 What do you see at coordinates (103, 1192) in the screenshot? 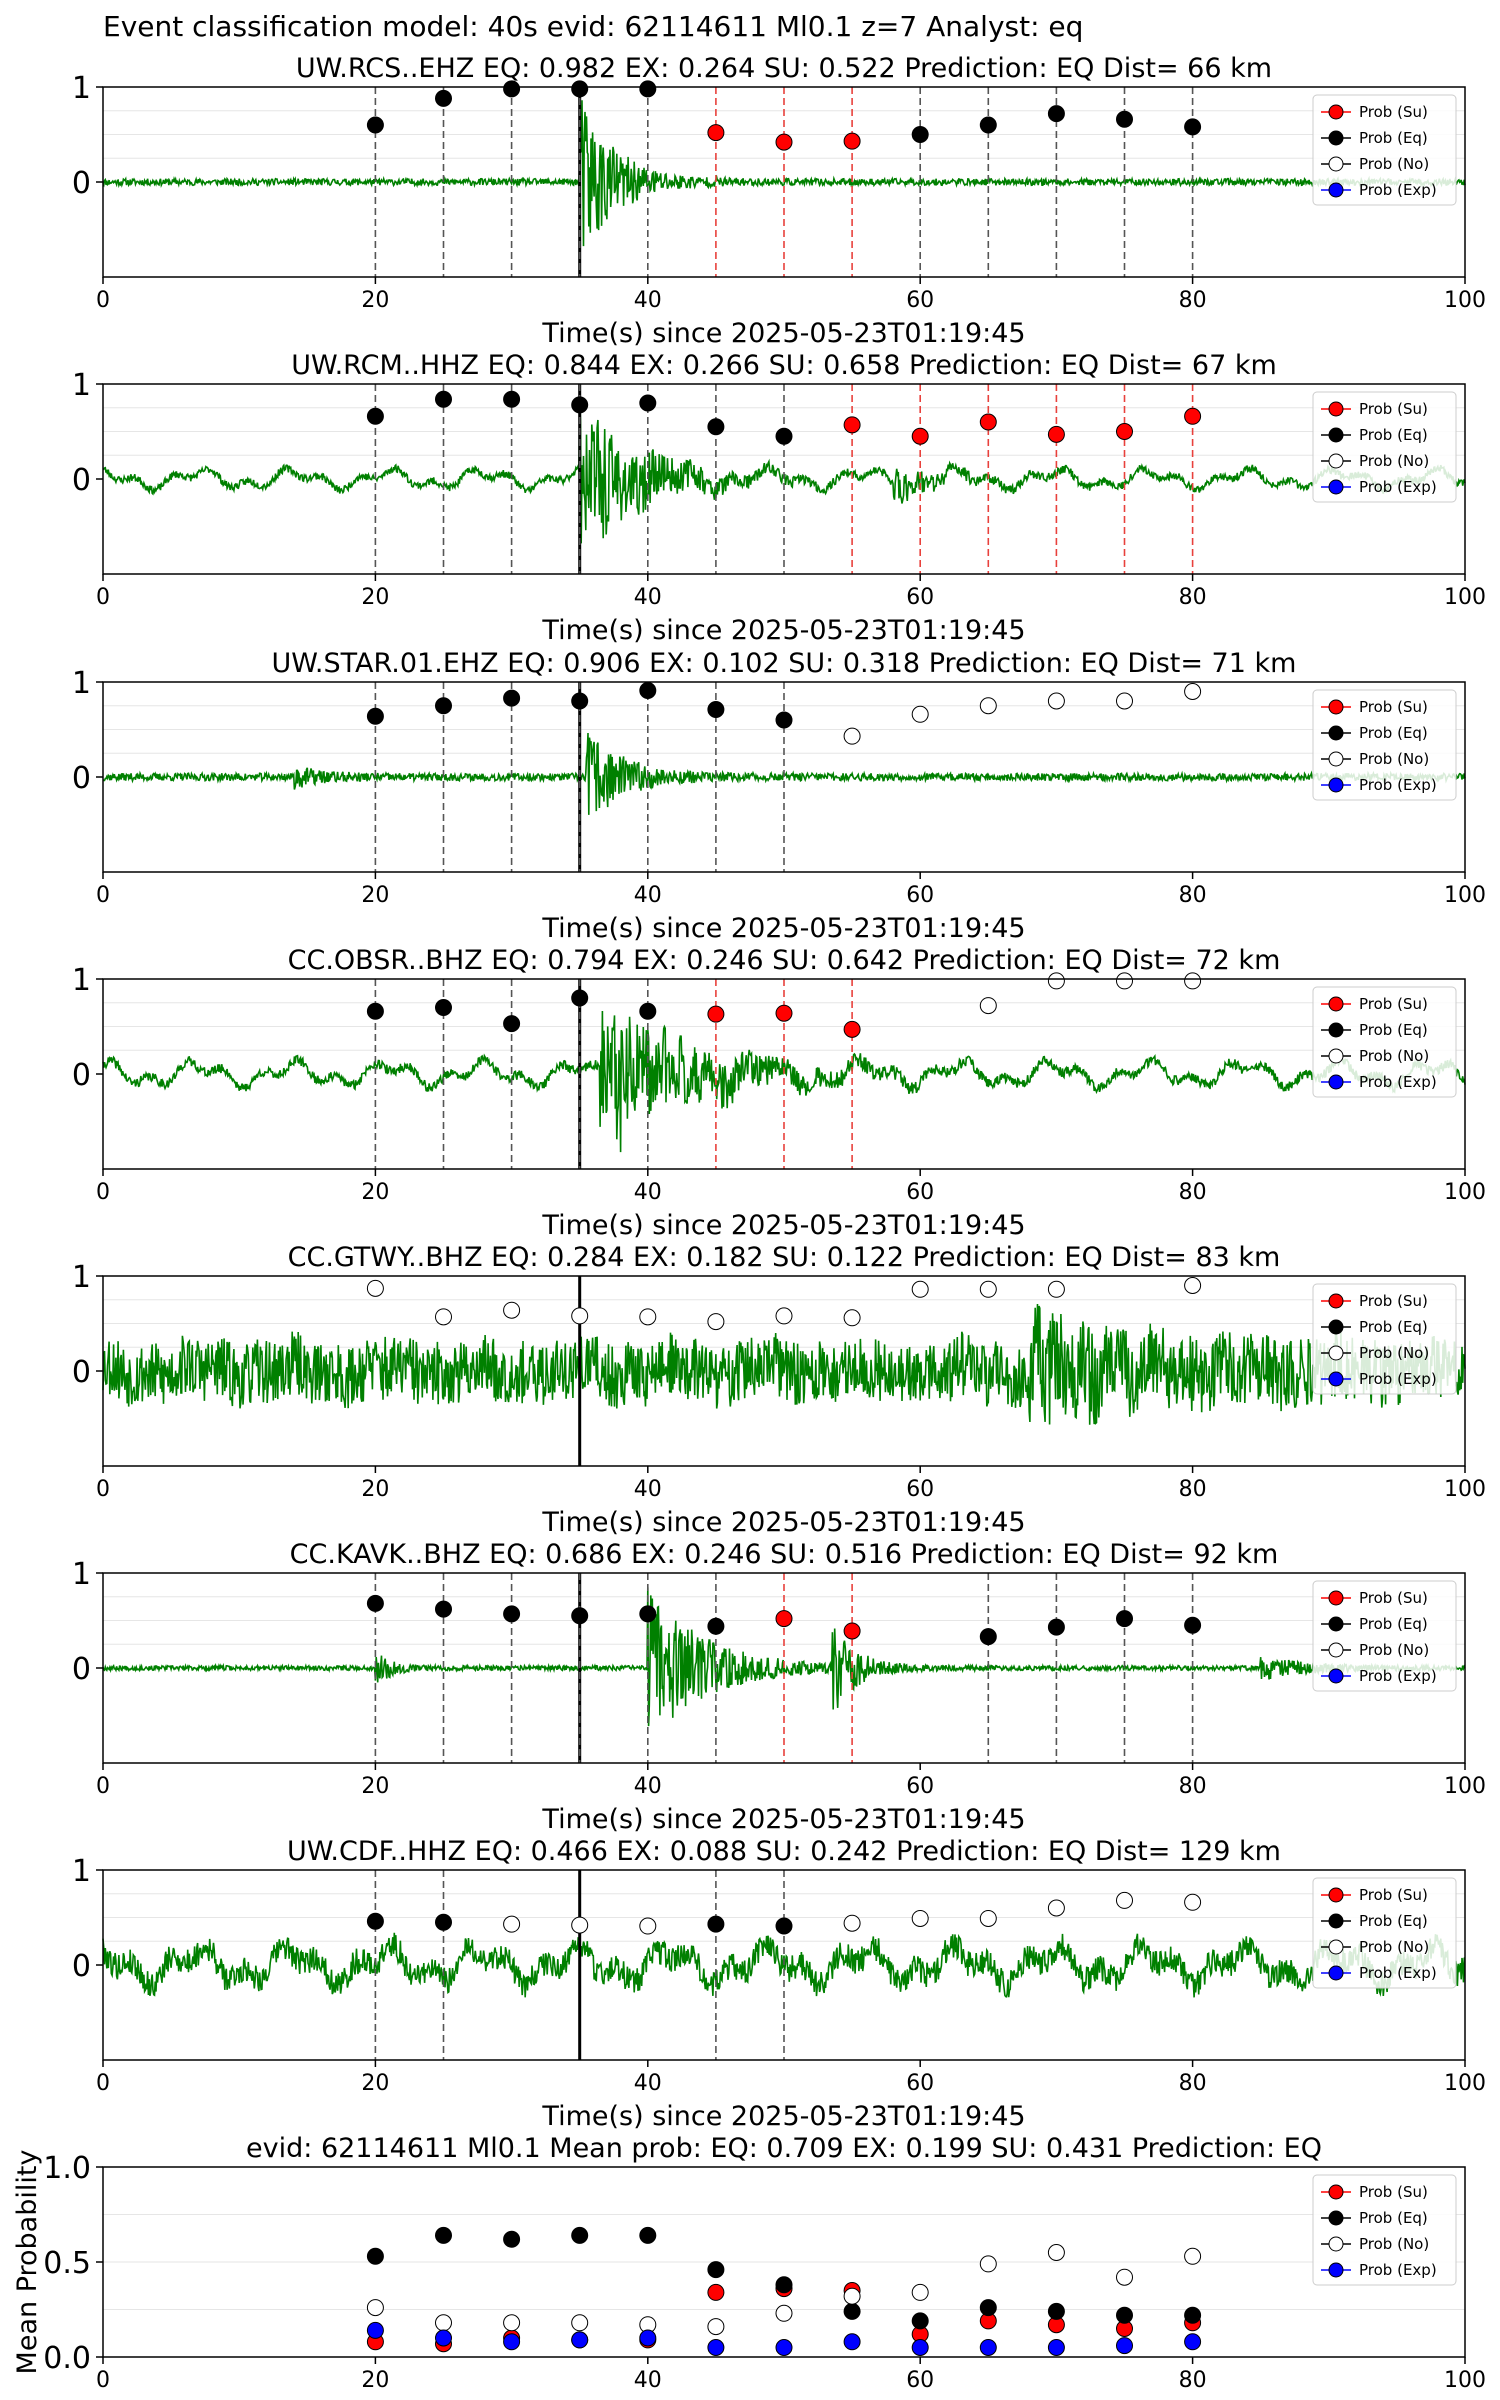
I see `x-tick-label: 0` at bounding box center [103, 1192].